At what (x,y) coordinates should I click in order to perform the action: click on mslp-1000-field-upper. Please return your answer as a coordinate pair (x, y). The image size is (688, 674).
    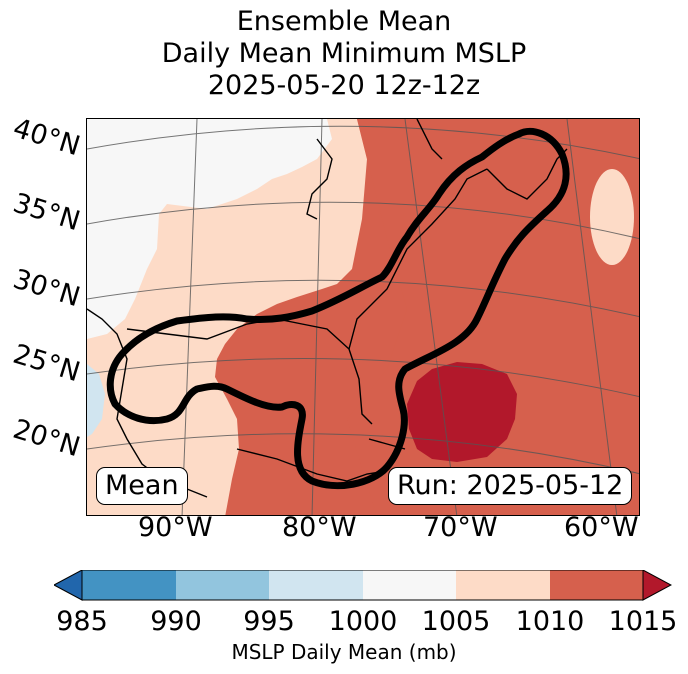
    Looking at the image, I should click on (244, 150).